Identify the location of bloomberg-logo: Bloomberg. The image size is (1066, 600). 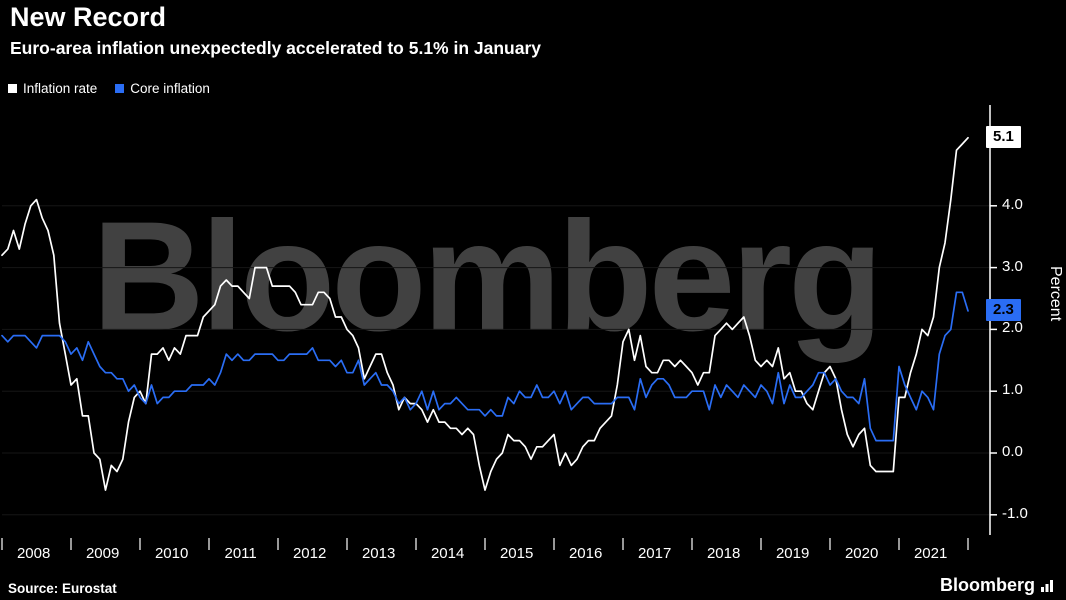
(997, 585).